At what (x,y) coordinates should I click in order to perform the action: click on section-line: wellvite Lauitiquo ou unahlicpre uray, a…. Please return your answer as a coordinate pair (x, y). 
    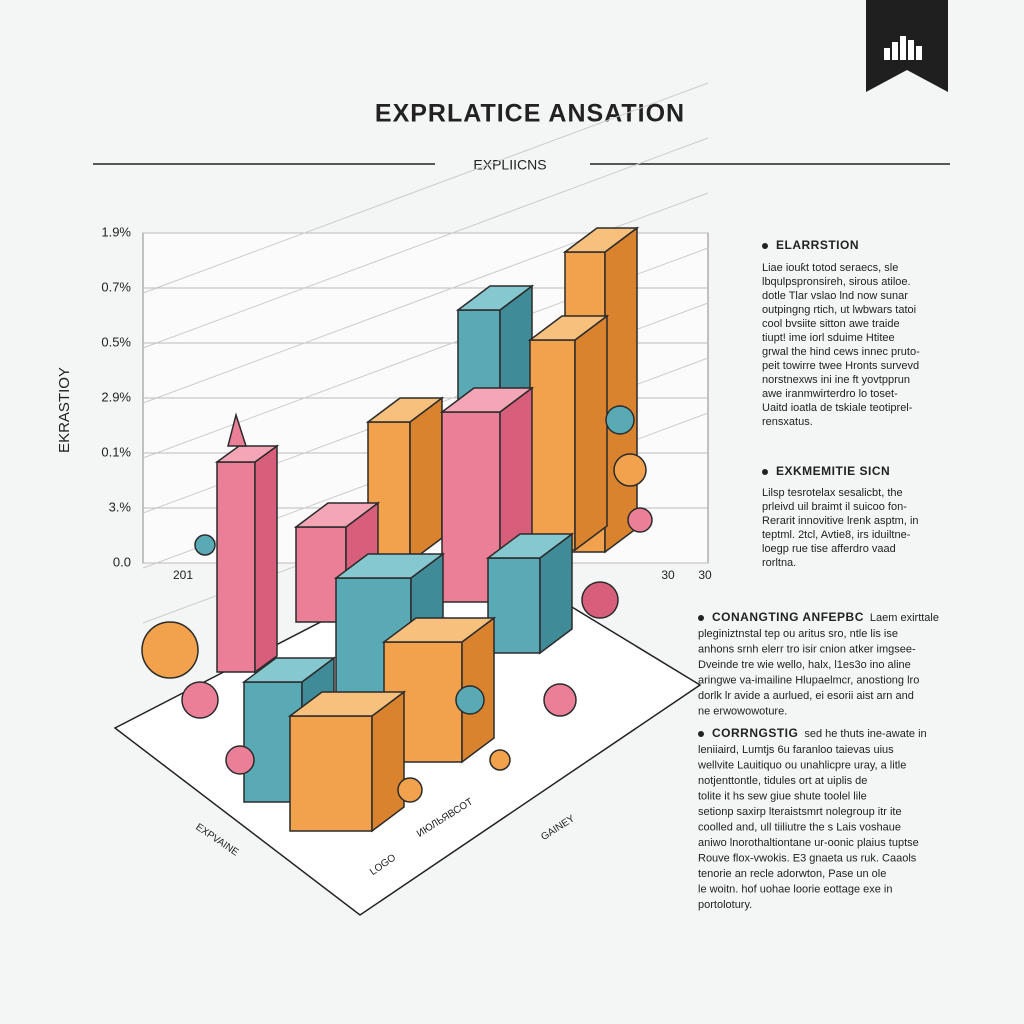
    Looking at the image, I should click on (801, 765).